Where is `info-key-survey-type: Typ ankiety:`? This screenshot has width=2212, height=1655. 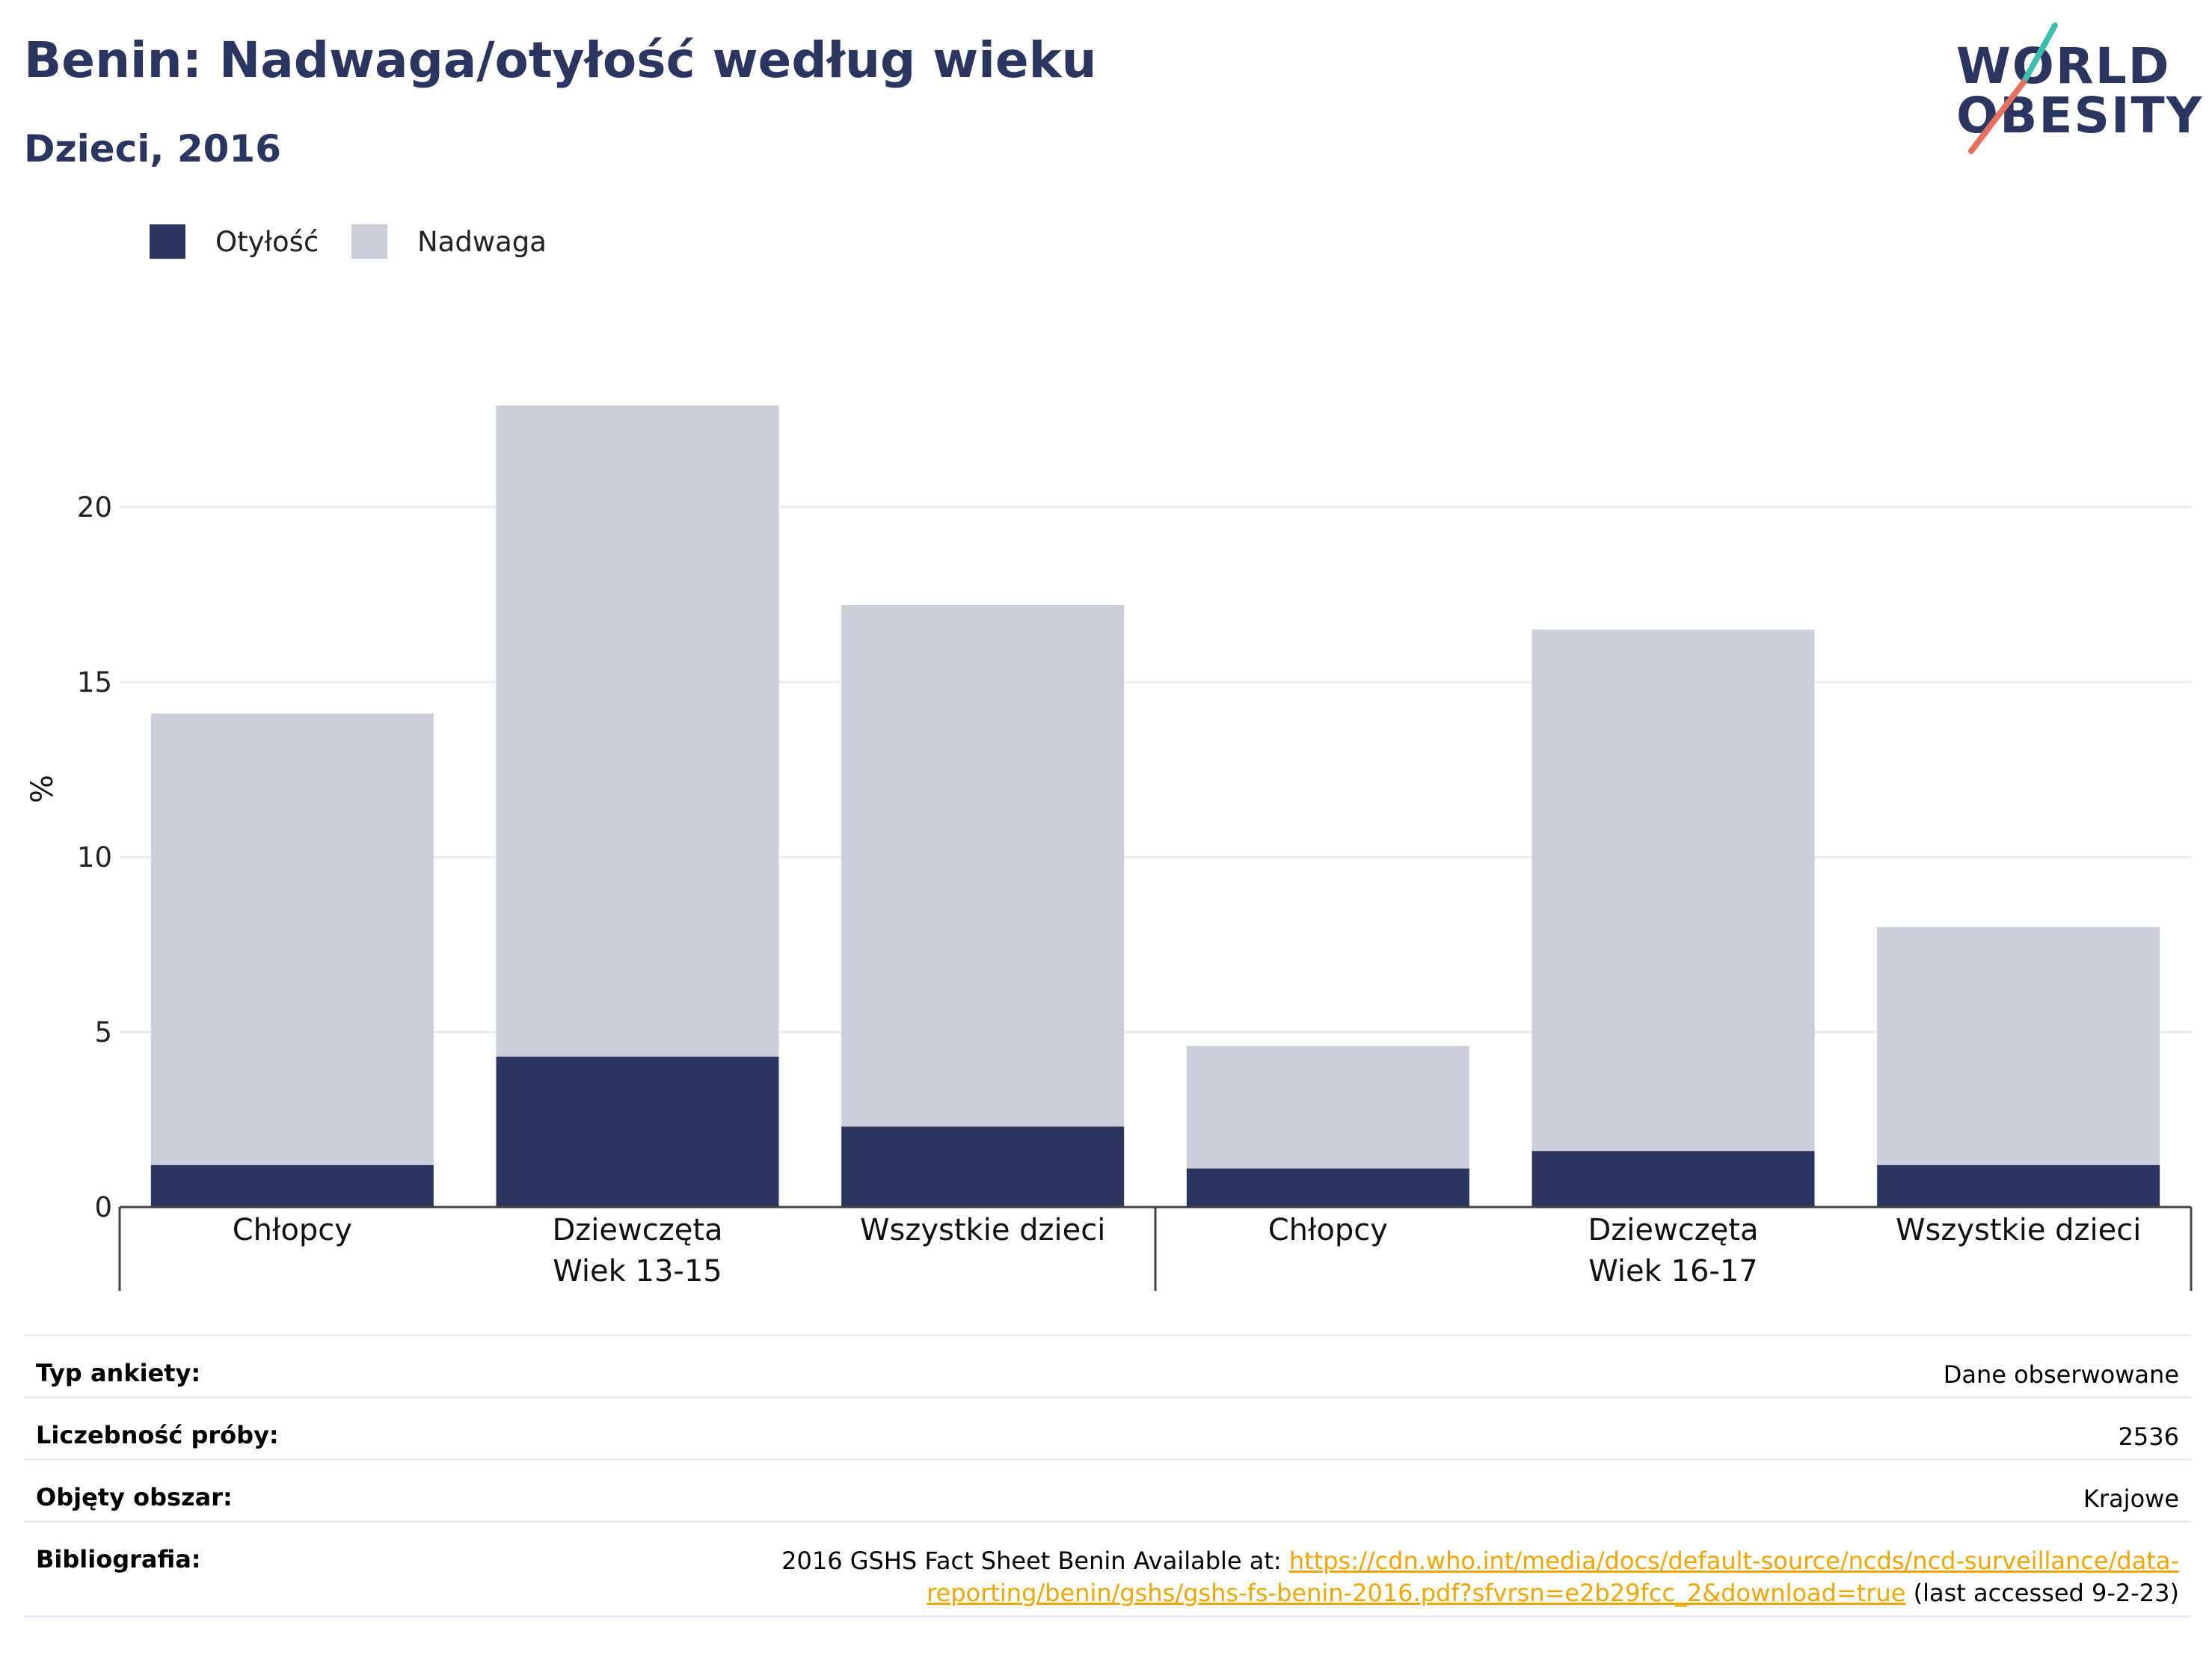 info-key-survey-type: Typ ankiety: is located at coordinates (118, 1373).